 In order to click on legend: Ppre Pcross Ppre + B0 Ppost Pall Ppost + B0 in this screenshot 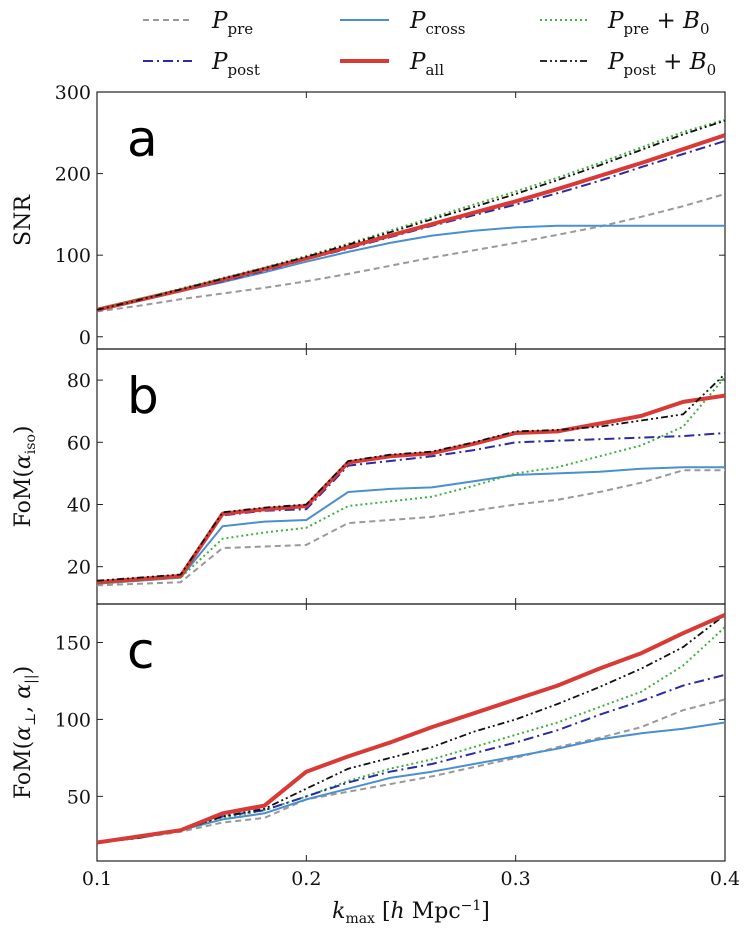, I will do `click(429, 43)`.